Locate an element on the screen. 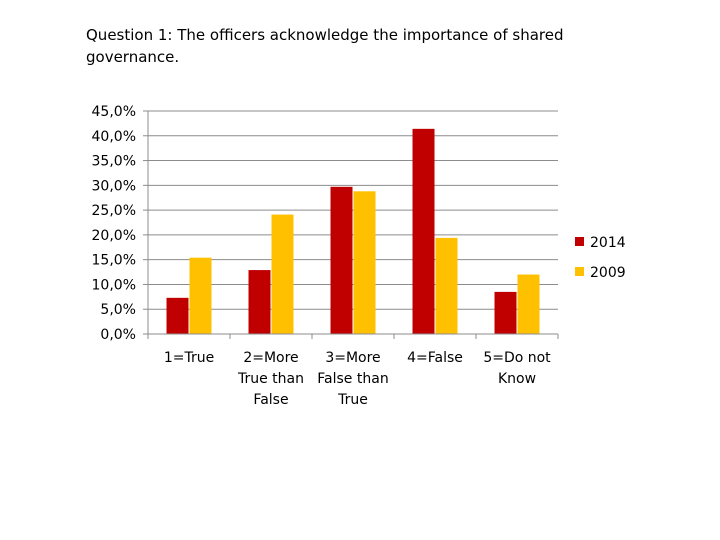  x-tick-label: 1=True is located at coordinates (189, 358).